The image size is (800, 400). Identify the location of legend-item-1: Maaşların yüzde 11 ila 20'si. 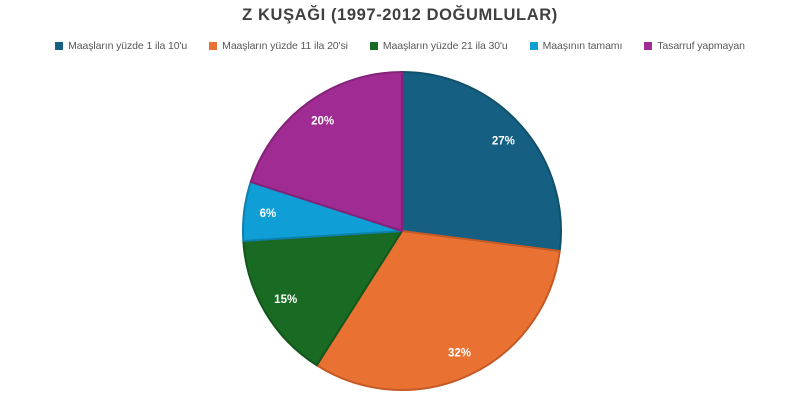
(278, 46).